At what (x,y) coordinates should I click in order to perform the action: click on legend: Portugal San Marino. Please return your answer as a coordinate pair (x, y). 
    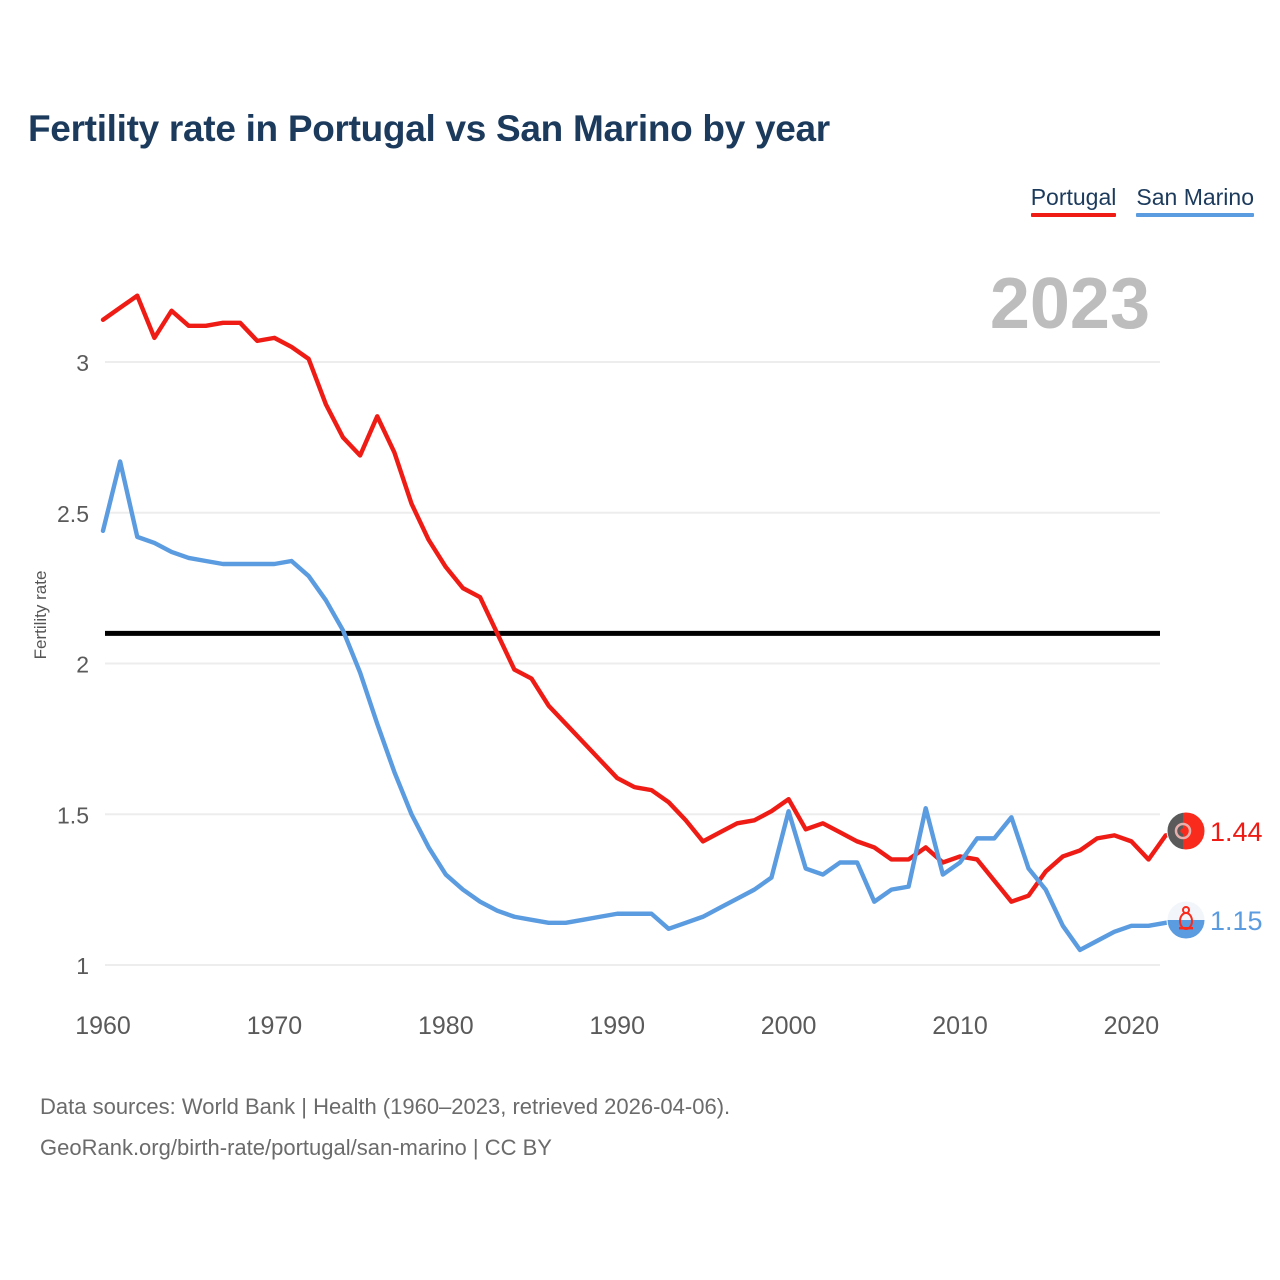
    Looking at the image, I should click on (1142, 200).